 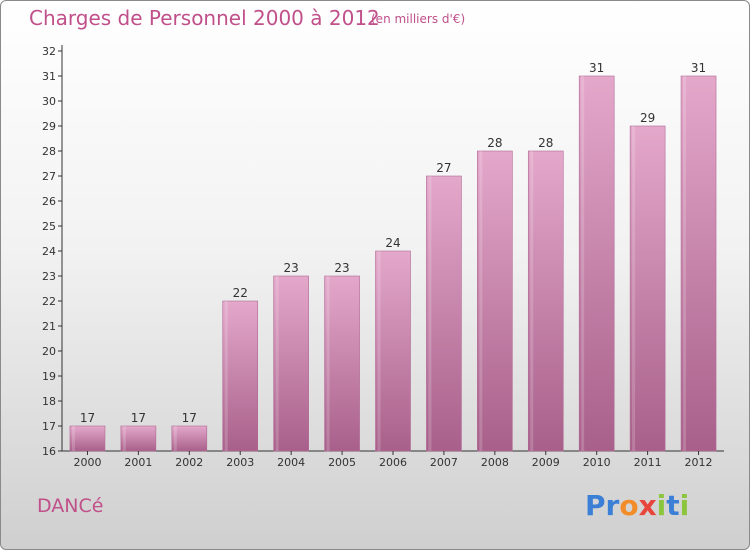 I want to click on logo-letter: x, so click(x=647, y=505).